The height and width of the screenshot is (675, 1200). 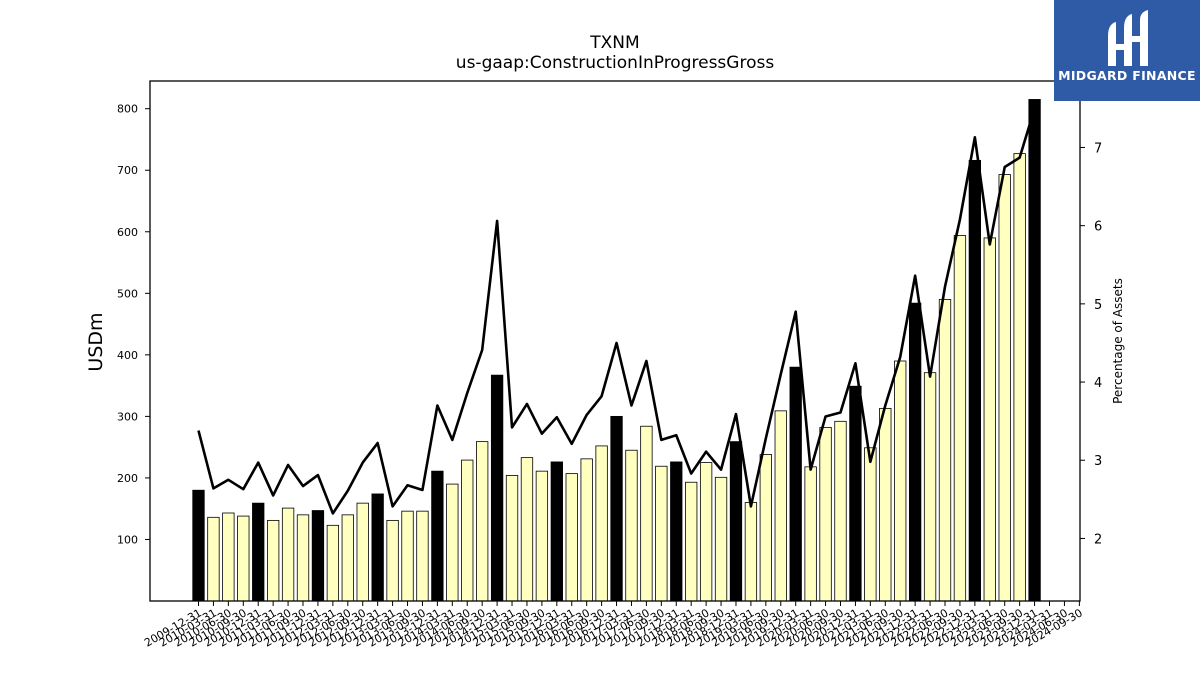 I want to click on y2-tick-label: 7, so click(x=1098, y=148).